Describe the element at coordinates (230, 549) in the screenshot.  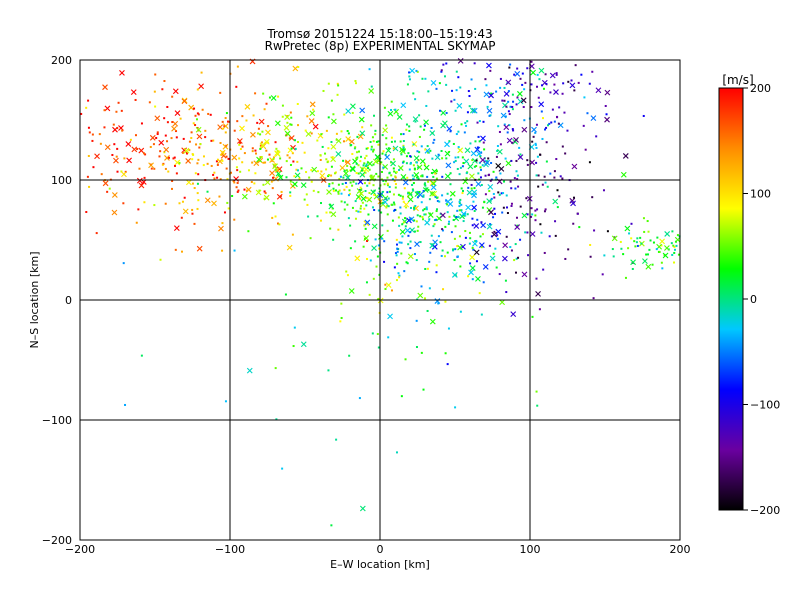
I see `x-tick-label: −100` at that location.